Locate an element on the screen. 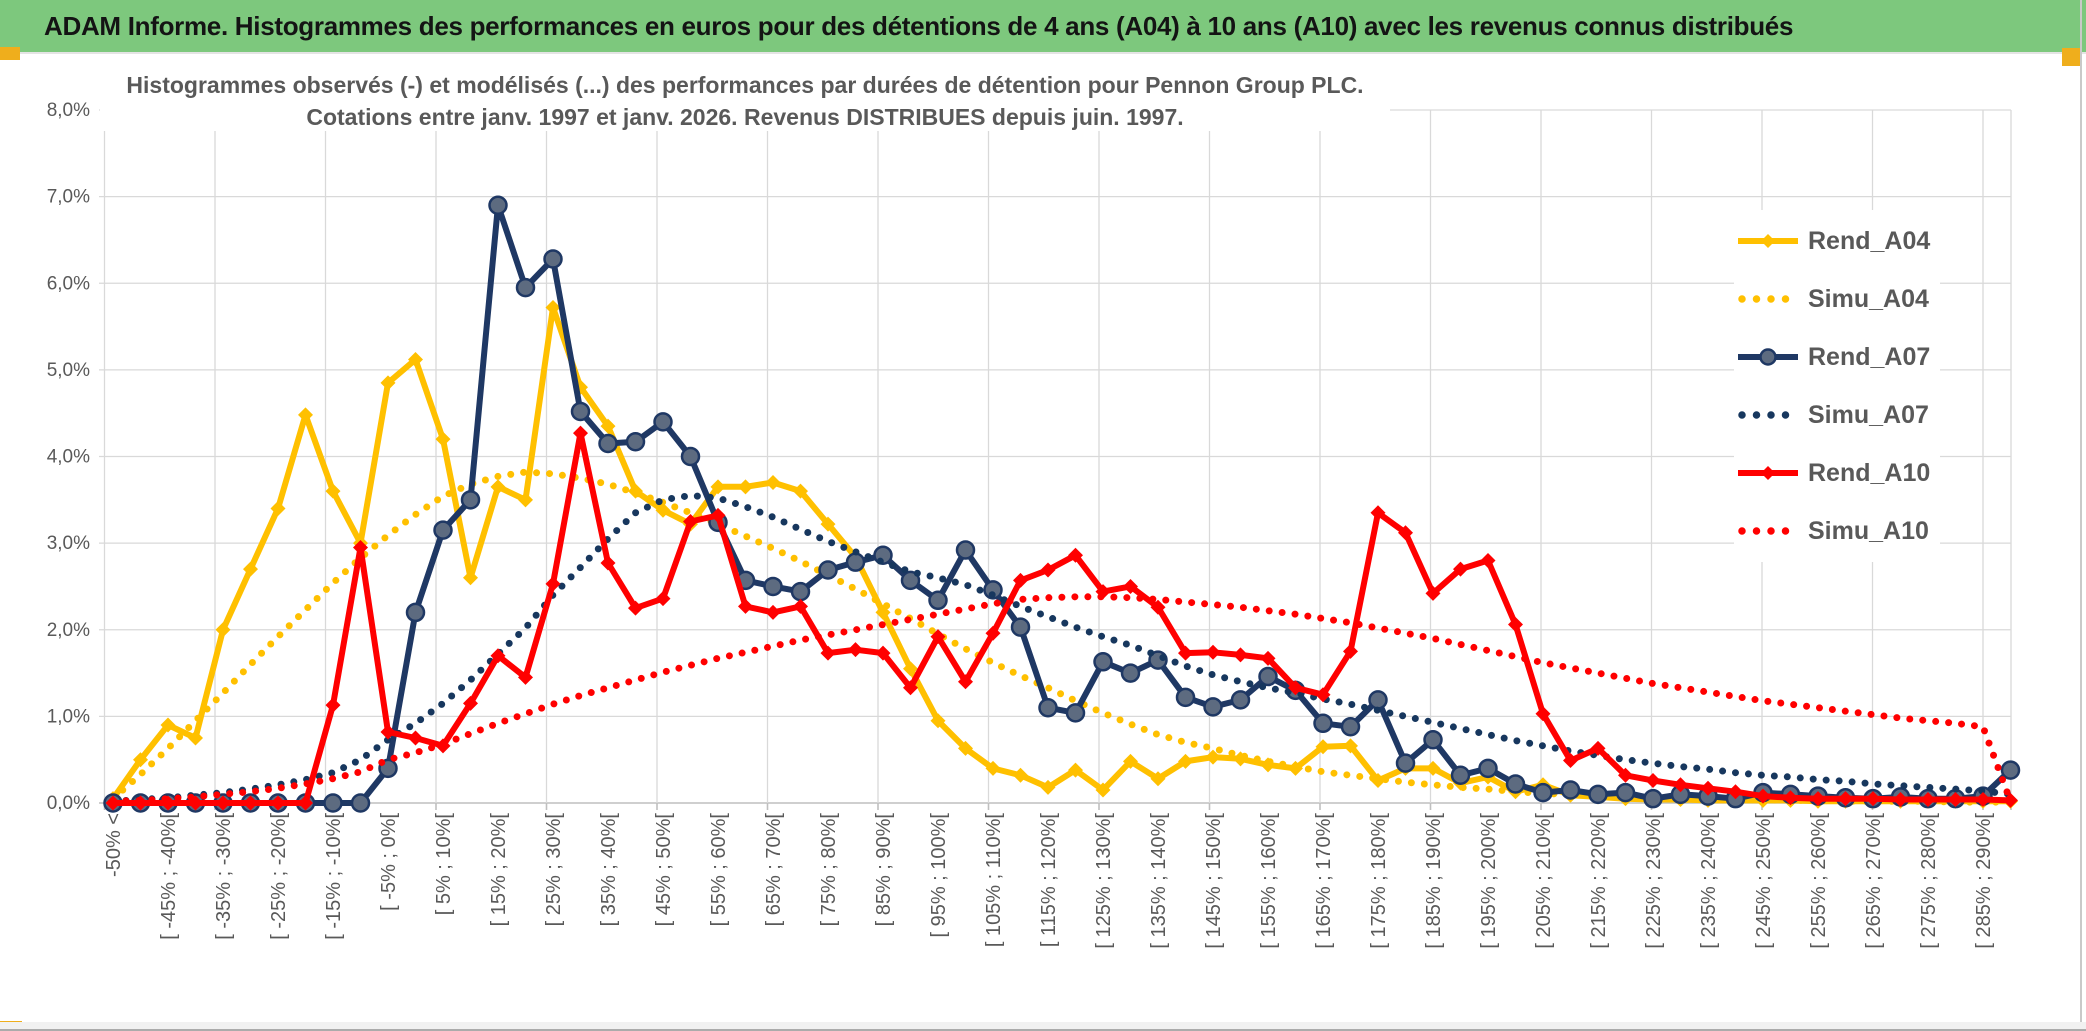 The height and width of the screenshot is (1031, 2086). legend-item-Rend_A10: Rend_A10 is located at coordinates (1833, 473).